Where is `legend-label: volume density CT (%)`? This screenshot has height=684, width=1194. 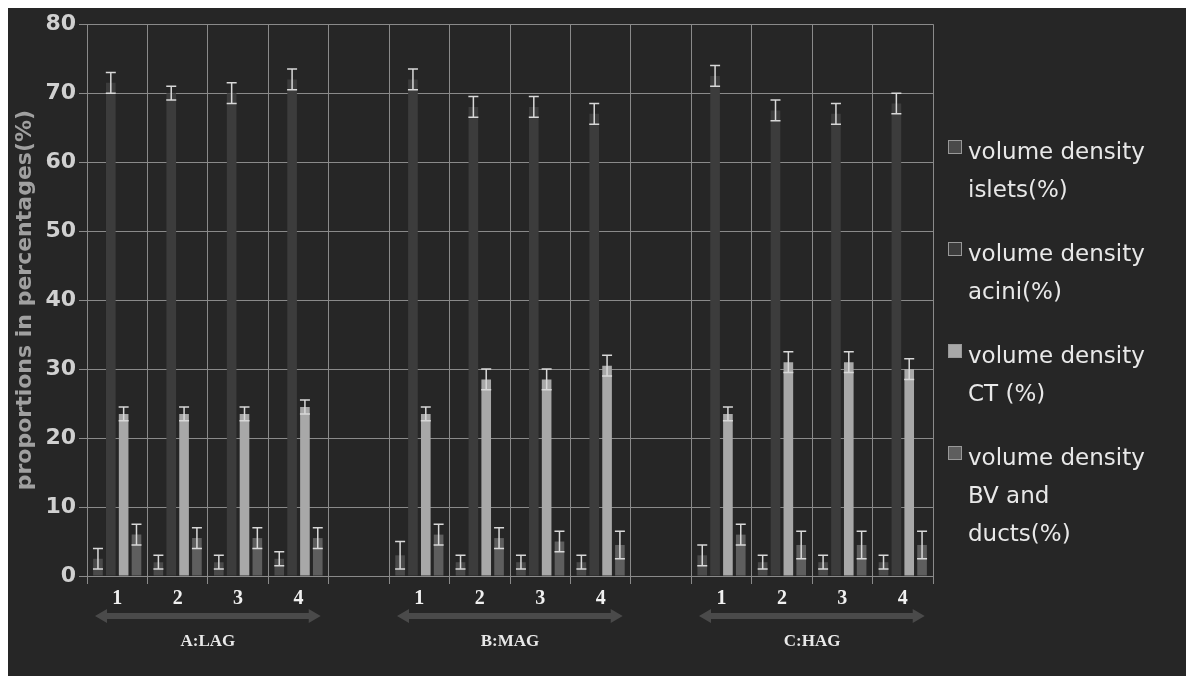
legend-label: volume density CT (%) is located at coordinates (1057, 374).